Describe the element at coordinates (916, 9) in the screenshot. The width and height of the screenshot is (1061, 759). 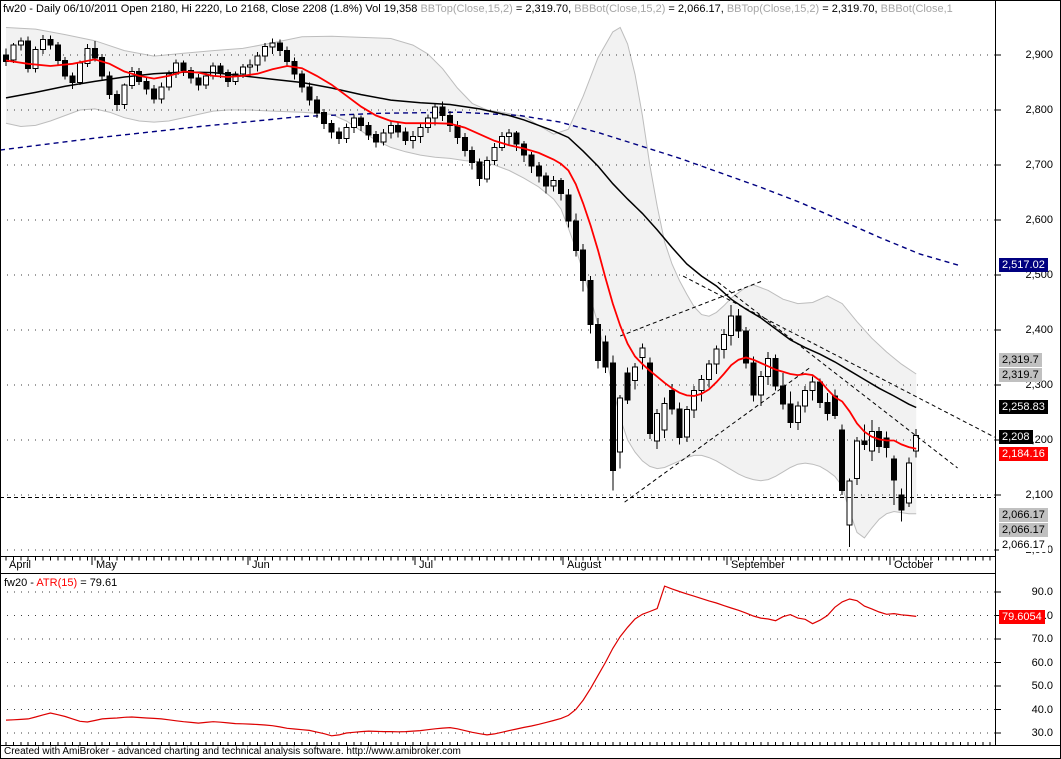
I see `title-indicator-name: BBBot(Close,1` at that location.